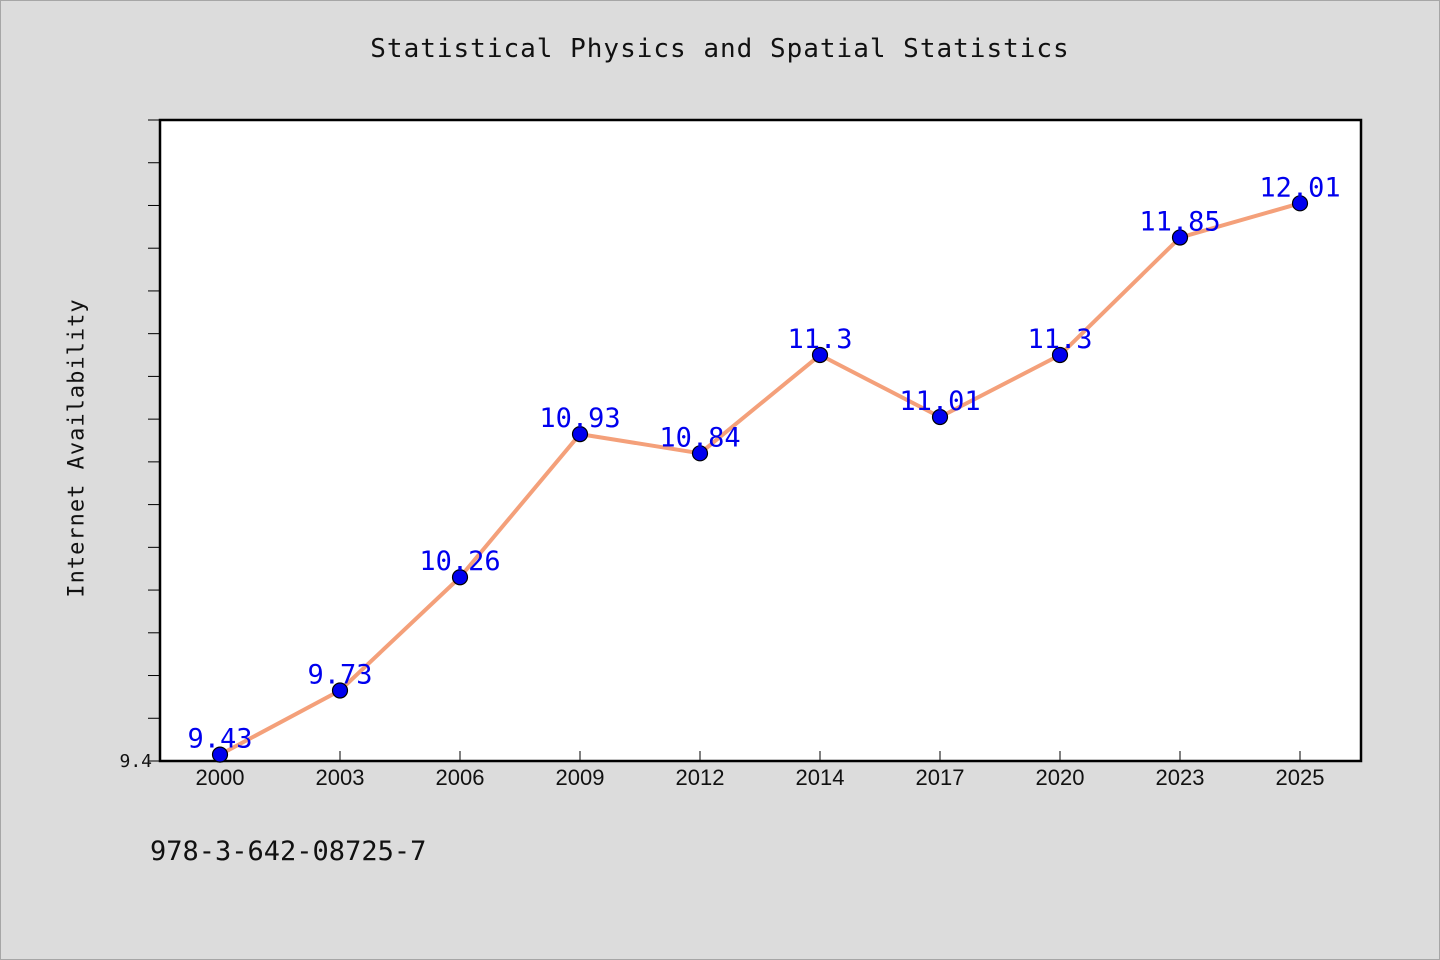 This screenshot has height=960, width=1440. I want to click on x-tick-label: 2014, so click(820, 777).